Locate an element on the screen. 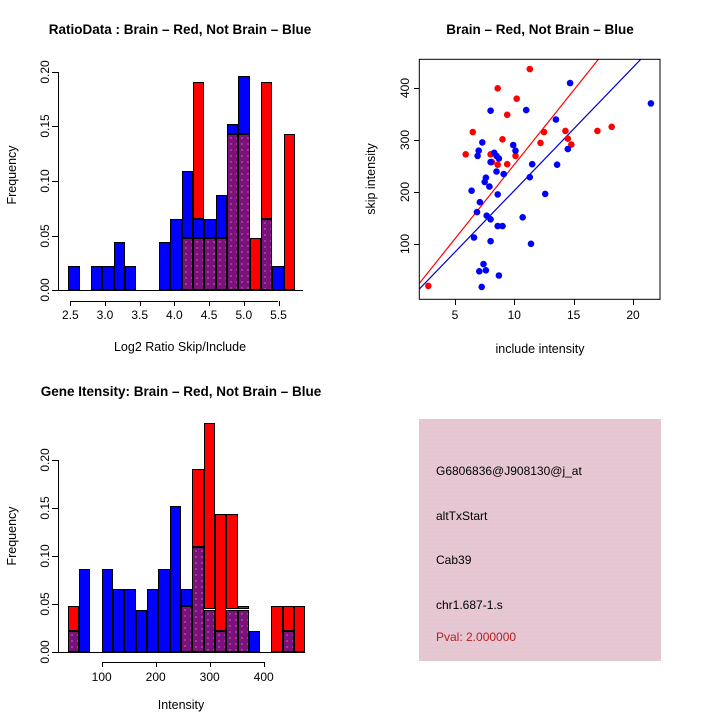 This screenshot has width=720, height=720. x-tick-label: 200 is located at coordinates (155, 677).